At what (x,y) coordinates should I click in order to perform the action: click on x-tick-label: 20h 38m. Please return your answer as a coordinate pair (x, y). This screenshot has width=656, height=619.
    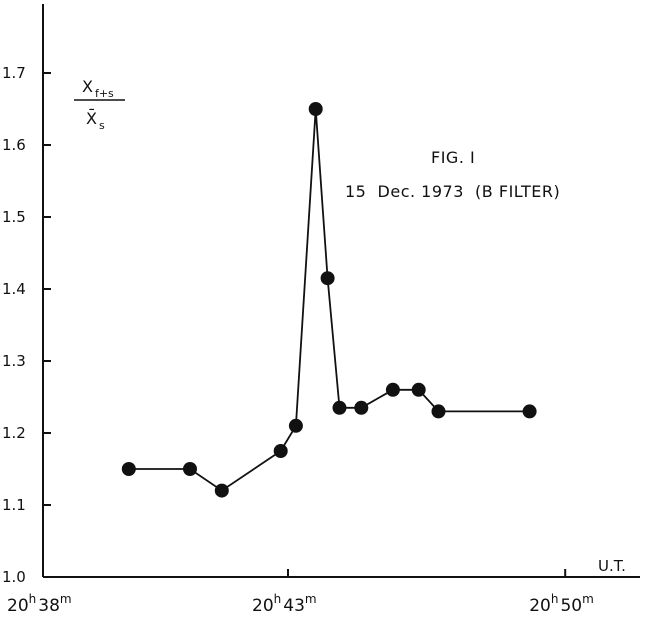
    Looking at the image, I should click on (39, 604).